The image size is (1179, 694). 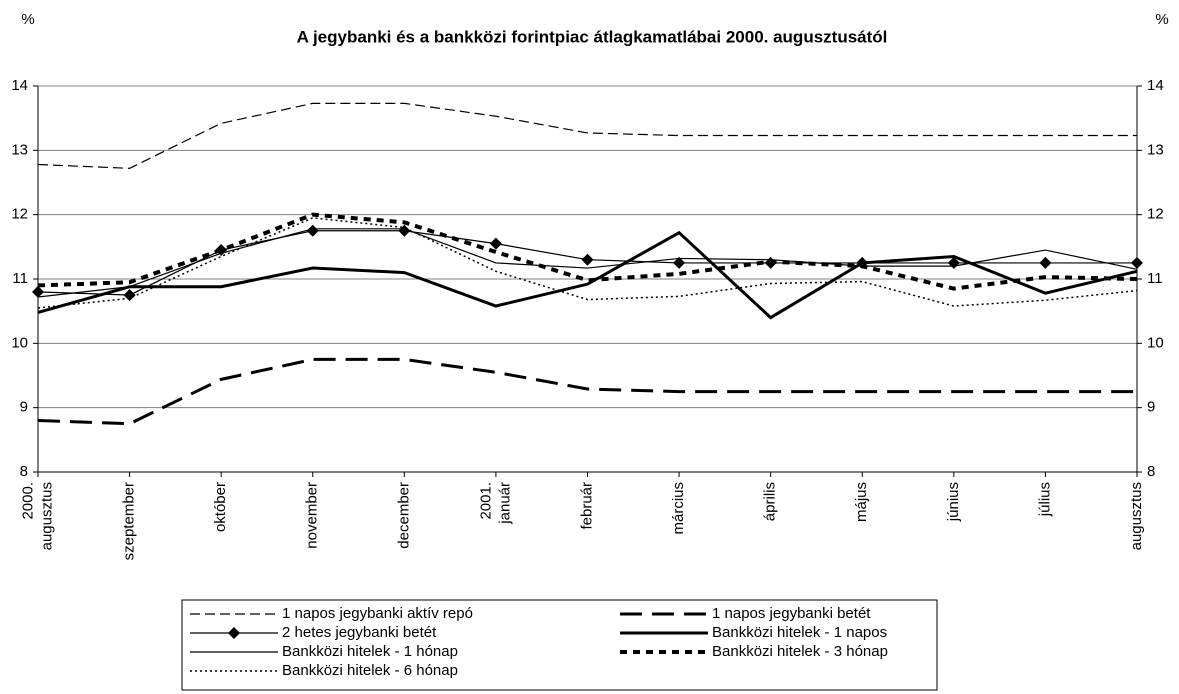 What do you see at coordinates (19, 149) in the screenshot?
I see `y-tick-label: 13` at bounding box center [19, 149].